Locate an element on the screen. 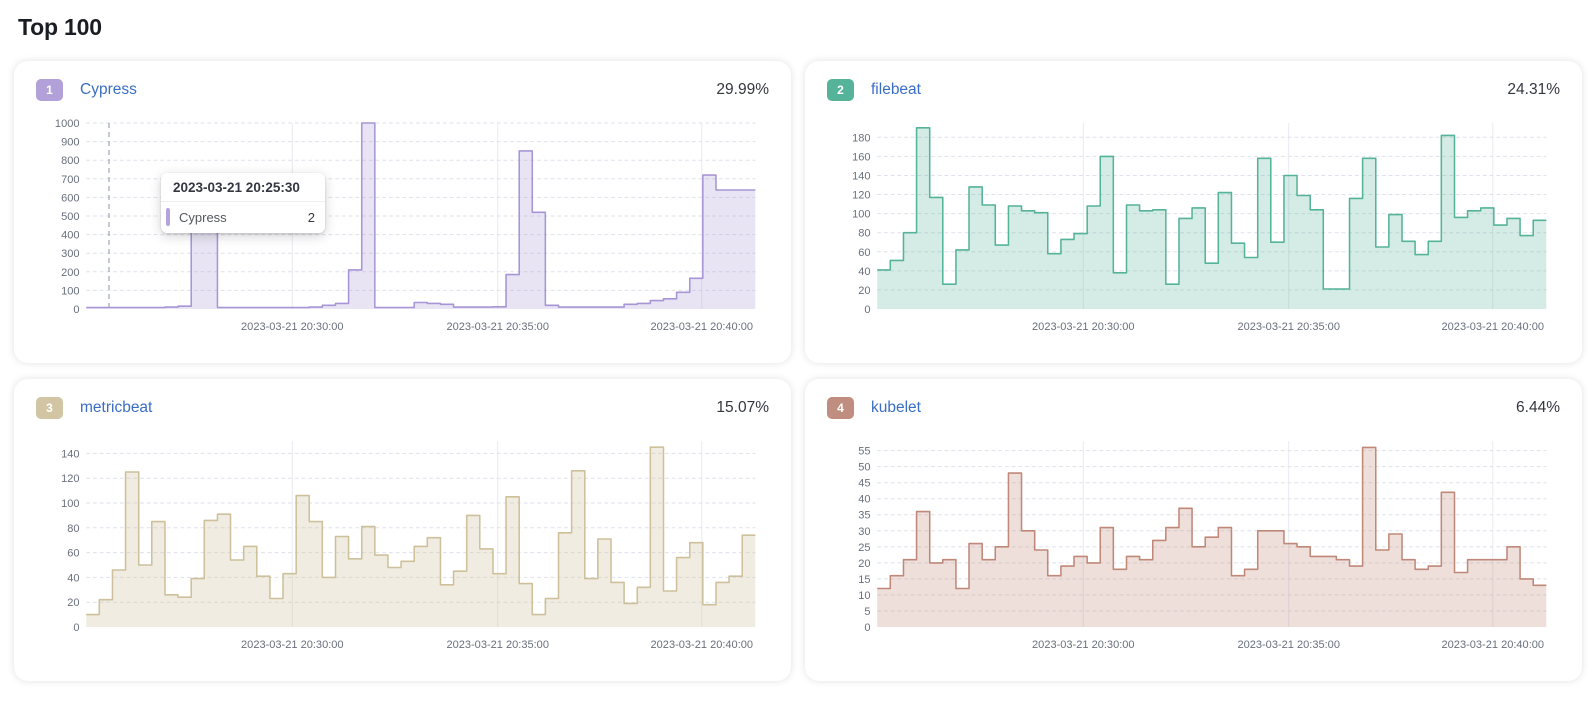 This screenshot has height=713, width=1596. svg-text: 50 is located at coordinates (864, 467).